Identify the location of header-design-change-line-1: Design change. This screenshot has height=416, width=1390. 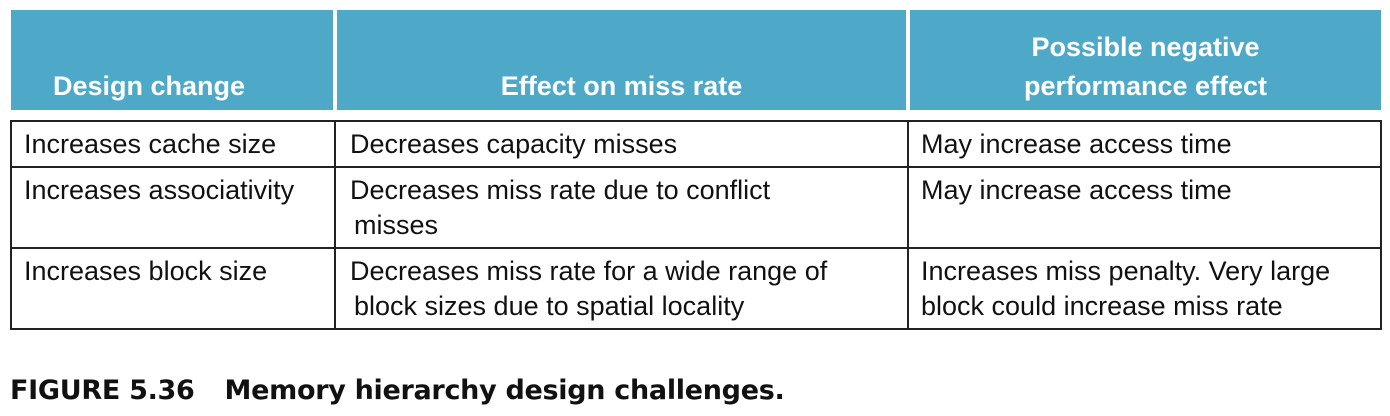
(149, 86).